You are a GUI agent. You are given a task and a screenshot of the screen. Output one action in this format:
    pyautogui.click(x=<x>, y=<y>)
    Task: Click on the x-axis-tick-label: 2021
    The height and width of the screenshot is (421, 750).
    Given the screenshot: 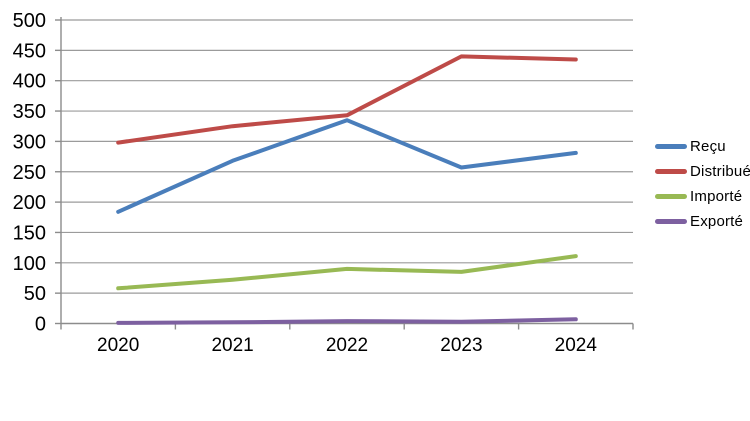 What is the action you would take?
    pyautogui.click(x=232, y=345)
    